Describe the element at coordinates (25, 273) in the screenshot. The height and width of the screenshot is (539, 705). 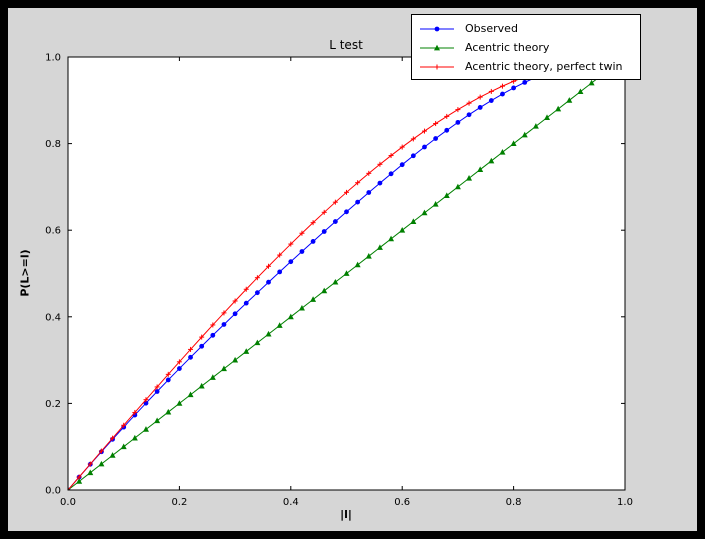
I see `y-axis-label: P(L>=l)` at that location.